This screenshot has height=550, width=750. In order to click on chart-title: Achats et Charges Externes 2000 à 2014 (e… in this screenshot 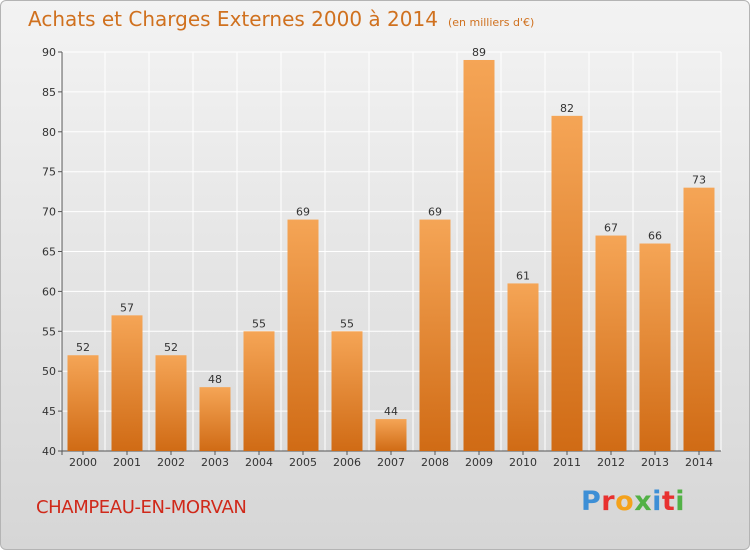, I will do `click(281, 19)`.